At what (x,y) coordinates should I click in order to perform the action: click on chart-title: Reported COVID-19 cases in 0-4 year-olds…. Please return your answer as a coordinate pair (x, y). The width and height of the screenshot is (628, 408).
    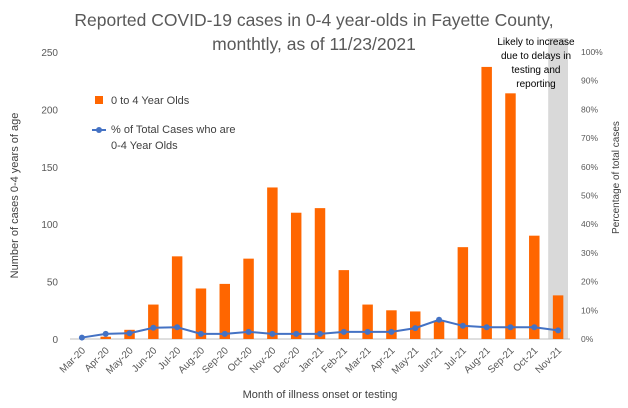
    Looking at the image, I should click on (314, 32).